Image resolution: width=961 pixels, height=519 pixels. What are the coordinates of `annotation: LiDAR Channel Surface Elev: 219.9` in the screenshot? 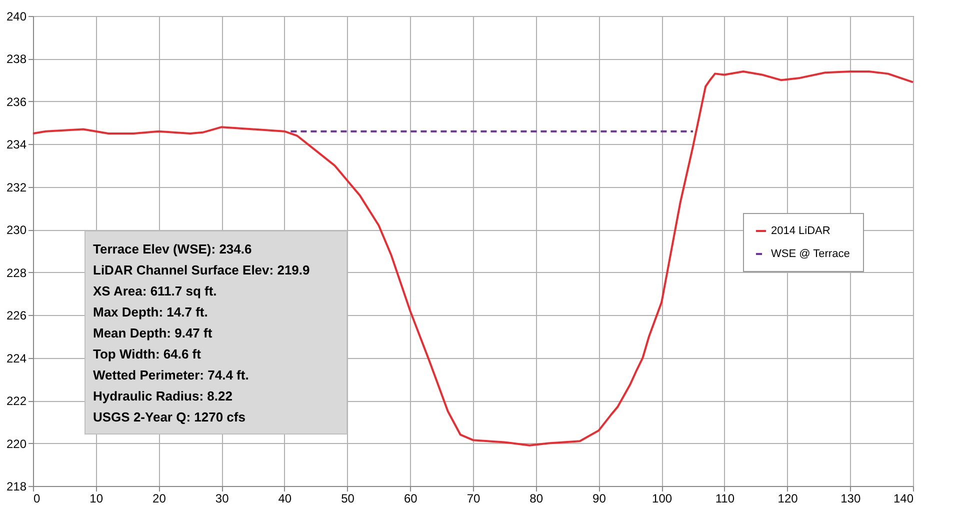 It's located at (201, 270).